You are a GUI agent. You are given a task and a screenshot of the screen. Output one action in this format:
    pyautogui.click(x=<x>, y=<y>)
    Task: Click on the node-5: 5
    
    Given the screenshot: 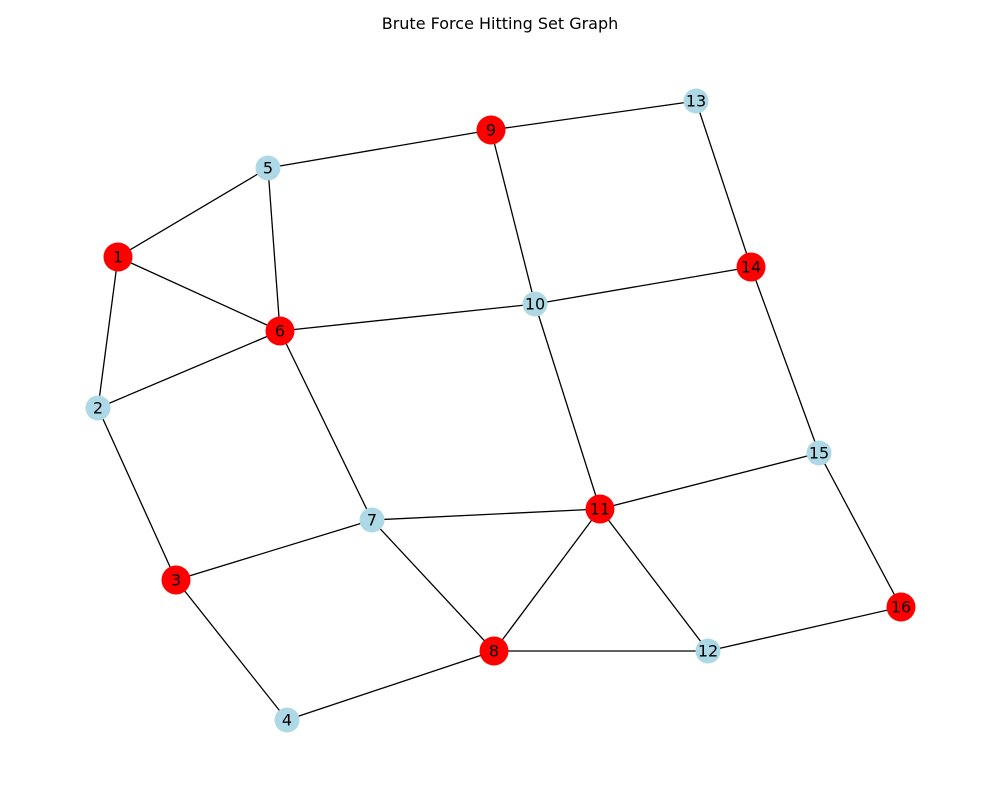 What is the action you would take?
    pyautogui.click(x=268, y=168)
    